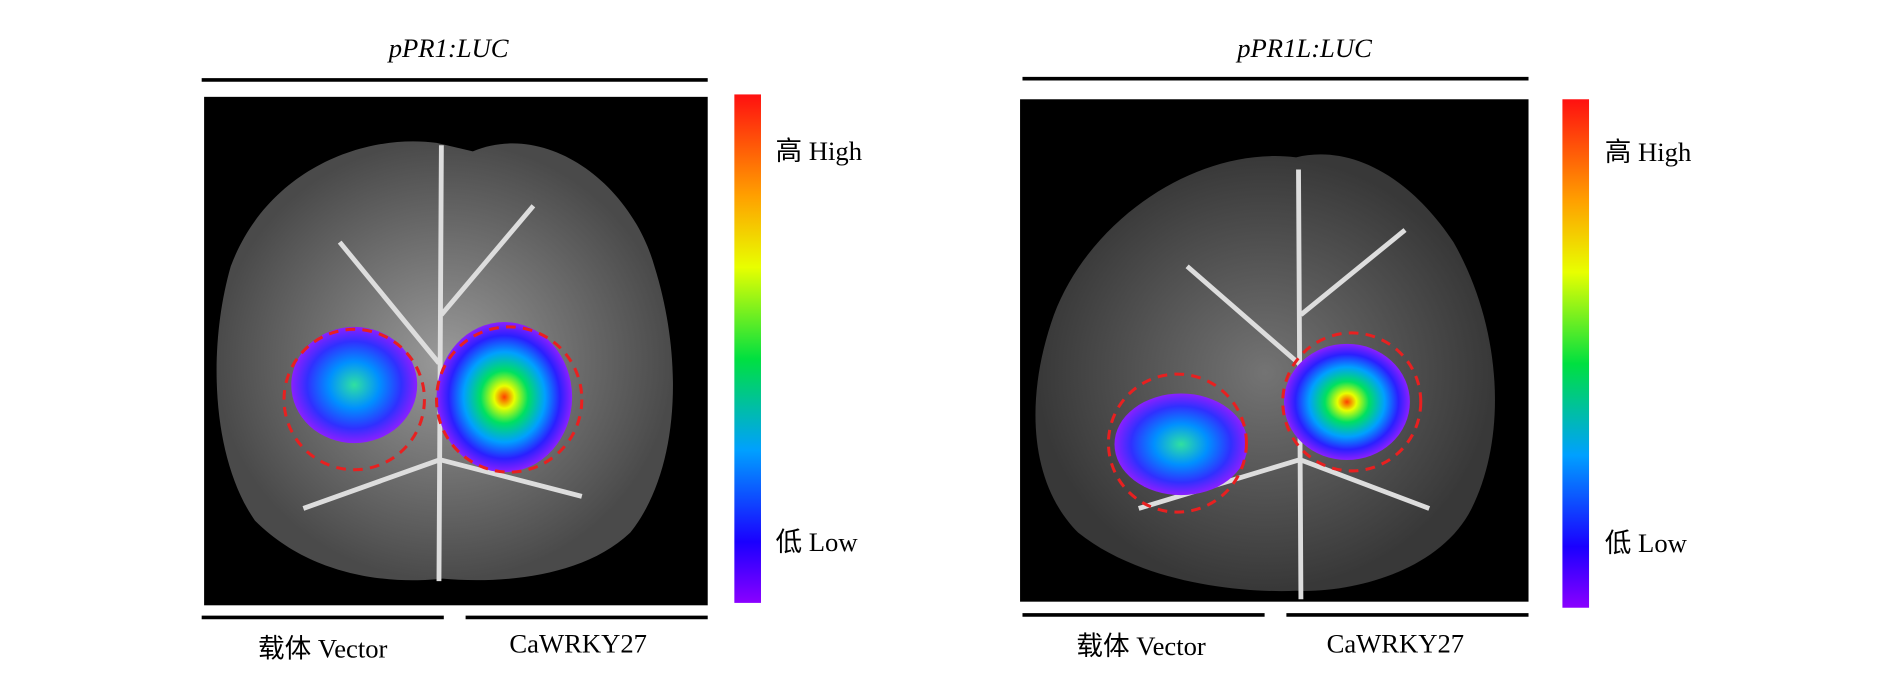  Describe the element at coordinates (448, 48) in the screenshot. I see `panel-title: pPR1:LUC` at that location.